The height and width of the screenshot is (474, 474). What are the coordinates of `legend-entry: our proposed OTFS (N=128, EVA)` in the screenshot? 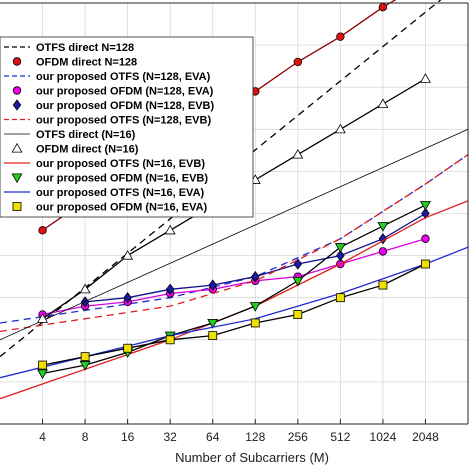 It's located at (107, 77).